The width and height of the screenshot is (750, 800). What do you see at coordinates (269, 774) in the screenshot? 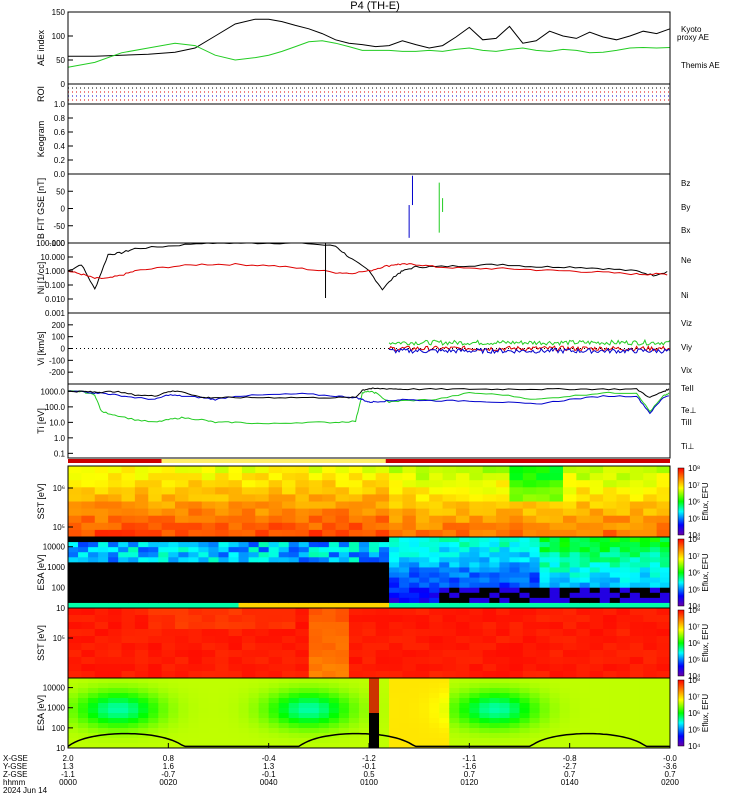
I see `x-row-value: -0.1` at bounding box center [269, 774].